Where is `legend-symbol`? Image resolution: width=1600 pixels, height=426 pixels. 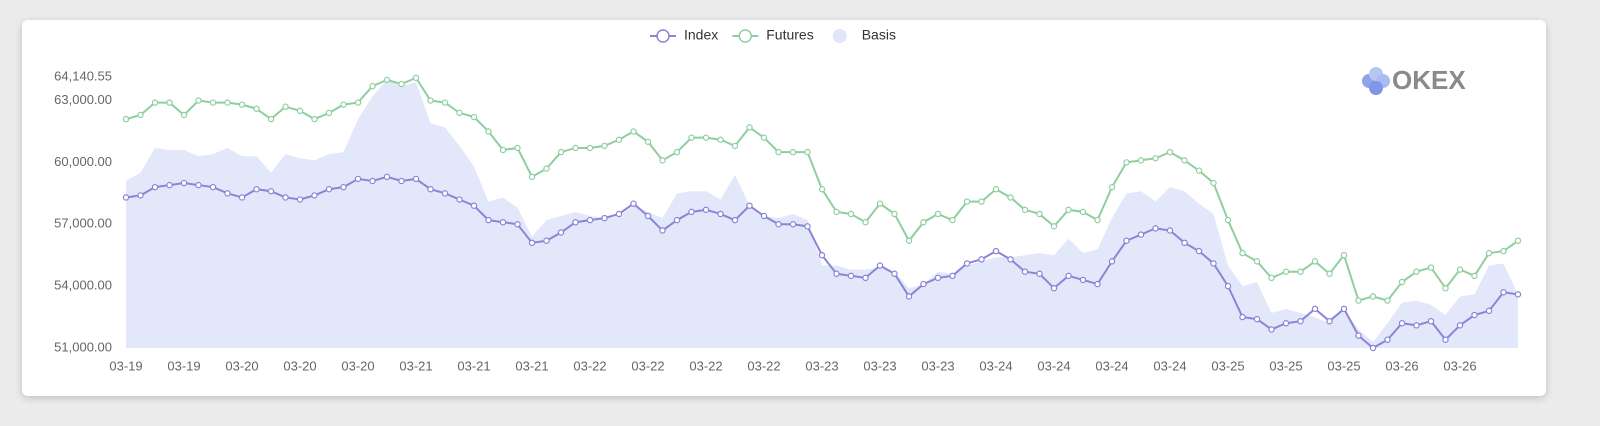 legend-symbol is located at coordinates (839, 36).